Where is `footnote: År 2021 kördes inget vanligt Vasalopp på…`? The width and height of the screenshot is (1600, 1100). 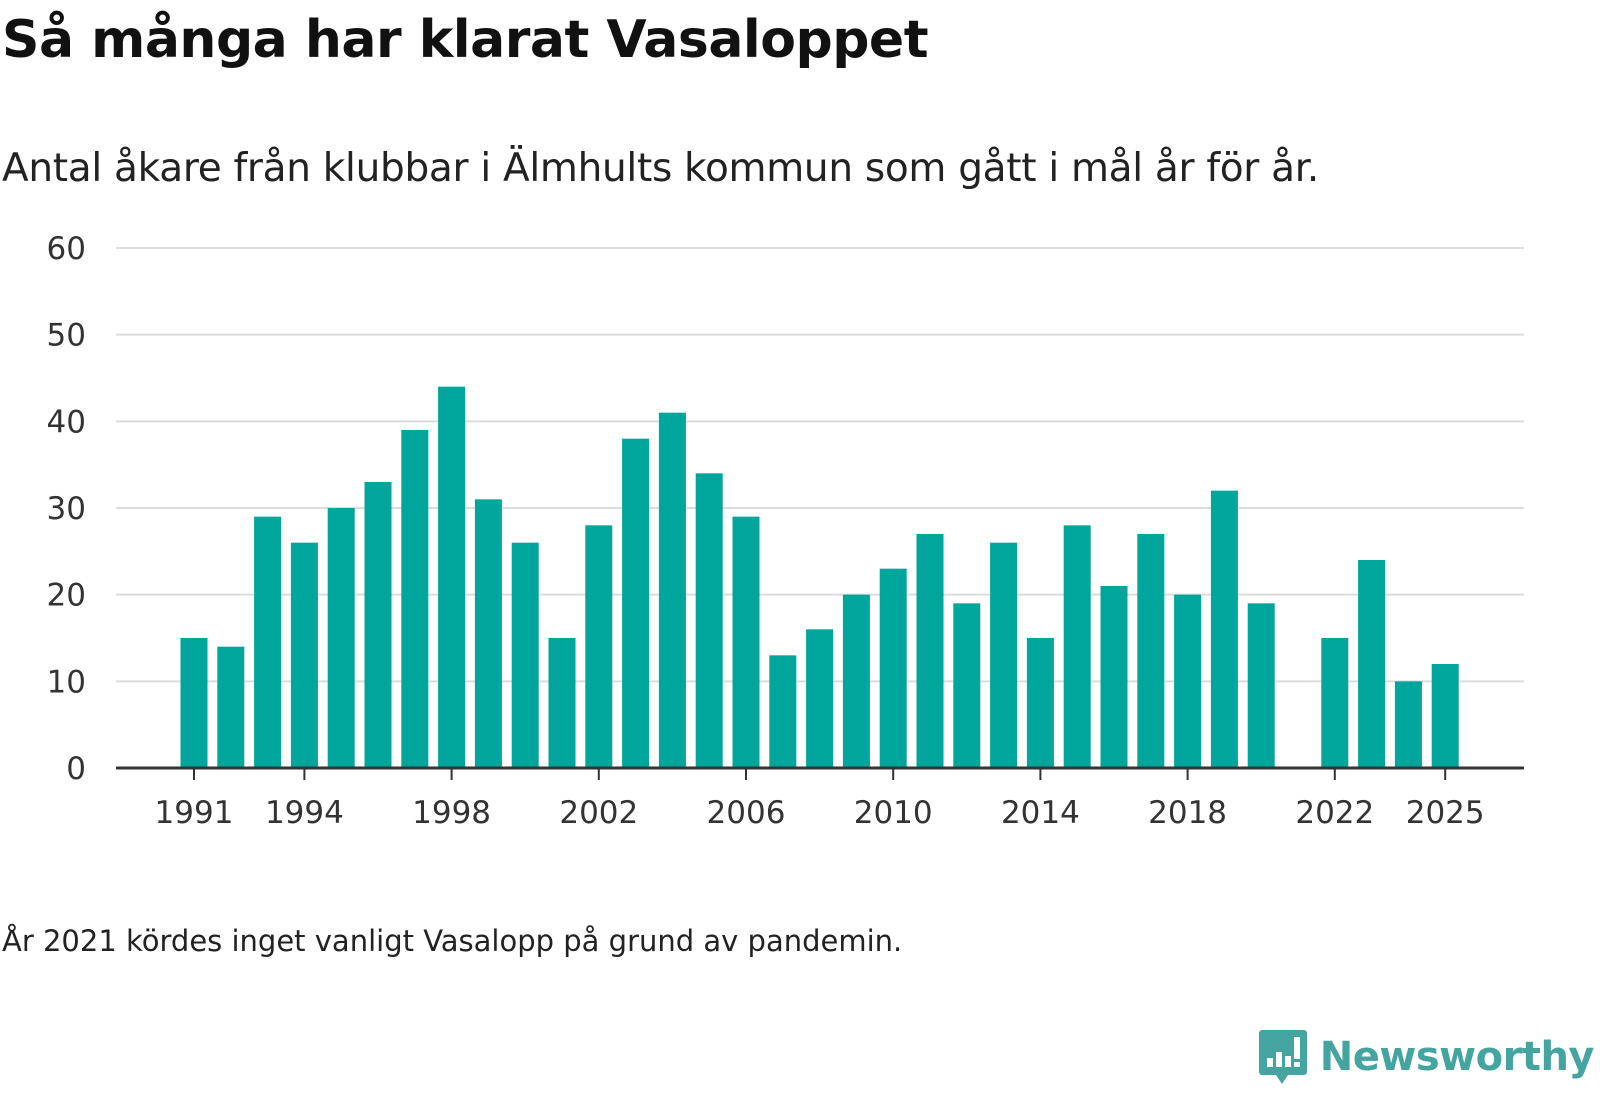 footnote: År 2021 kördes inget vanligt Vasalopp på… is located at coordinates (452, 941).